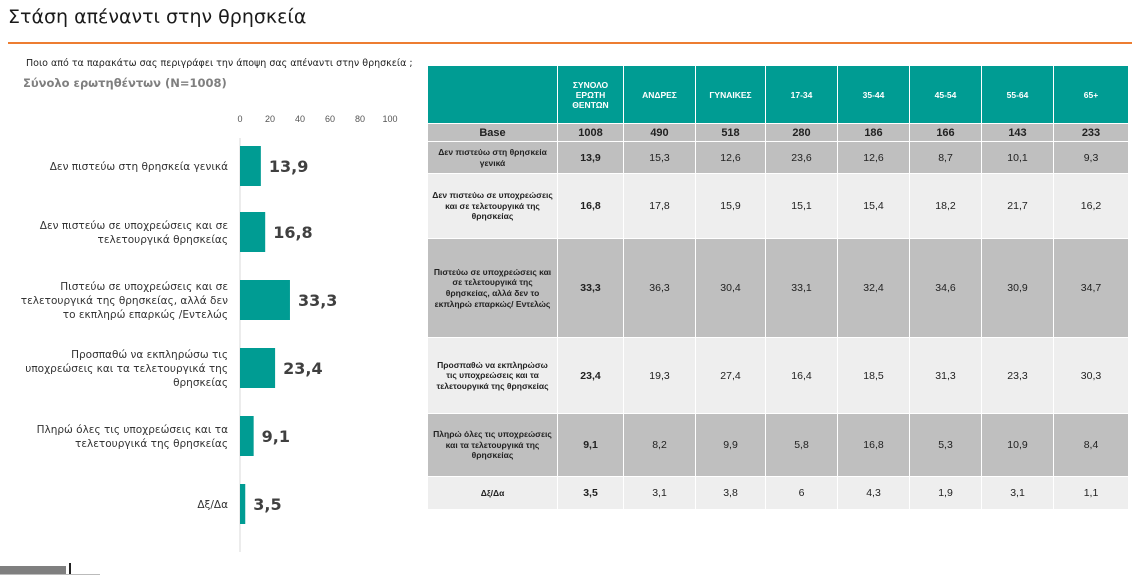 This screenshot has width=1136, height=576. I want to click on table-cell: 15,9, so click(730, 206).